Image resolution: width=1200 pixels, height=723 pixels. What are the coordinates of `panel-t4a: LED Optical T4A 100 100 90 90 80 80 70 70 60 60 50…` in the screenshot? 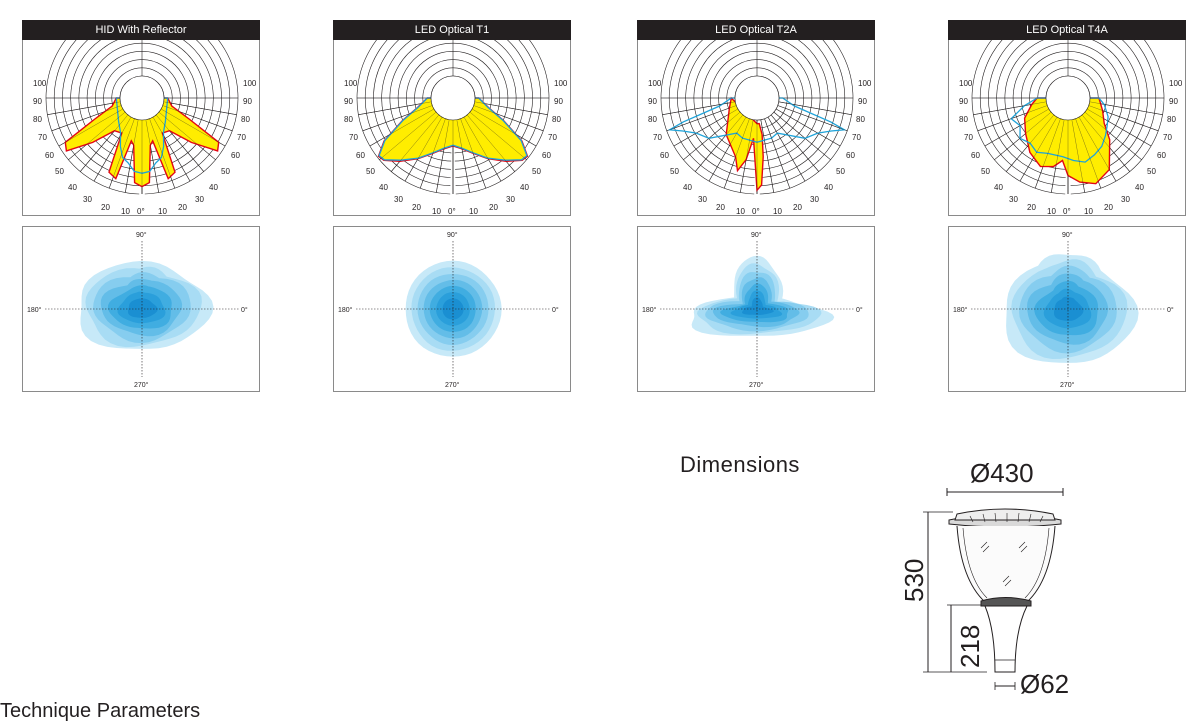 It's located at (1067, 196).